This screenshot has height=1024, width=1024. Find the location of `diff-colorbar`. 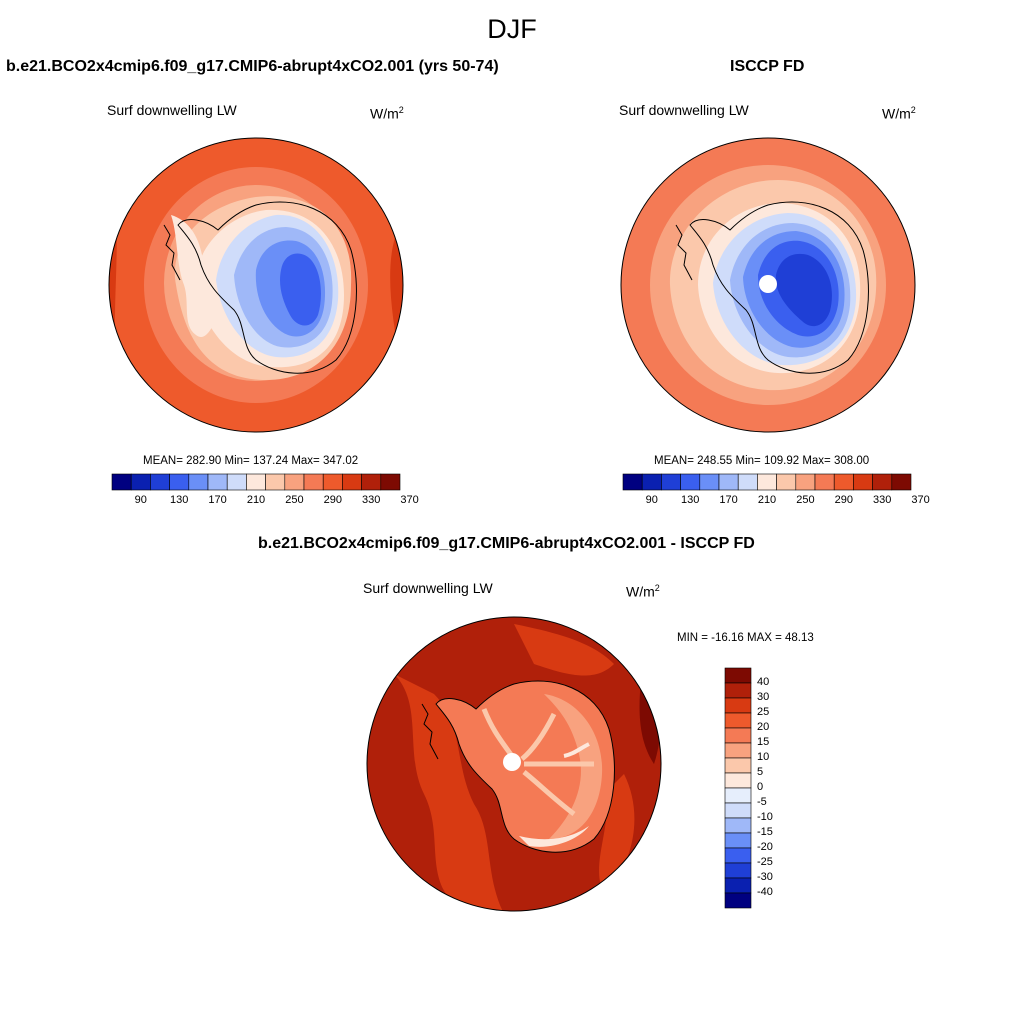

diff-colorbar is located at coordinates (738, 788).